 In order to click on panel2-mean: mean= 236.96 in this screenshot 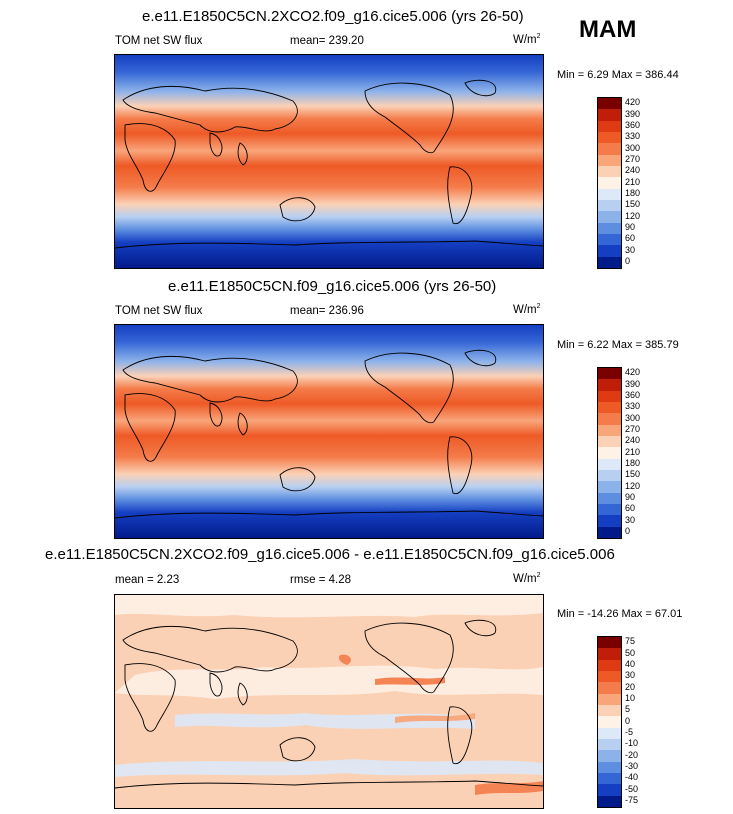, I will do `click(327, 311)`.